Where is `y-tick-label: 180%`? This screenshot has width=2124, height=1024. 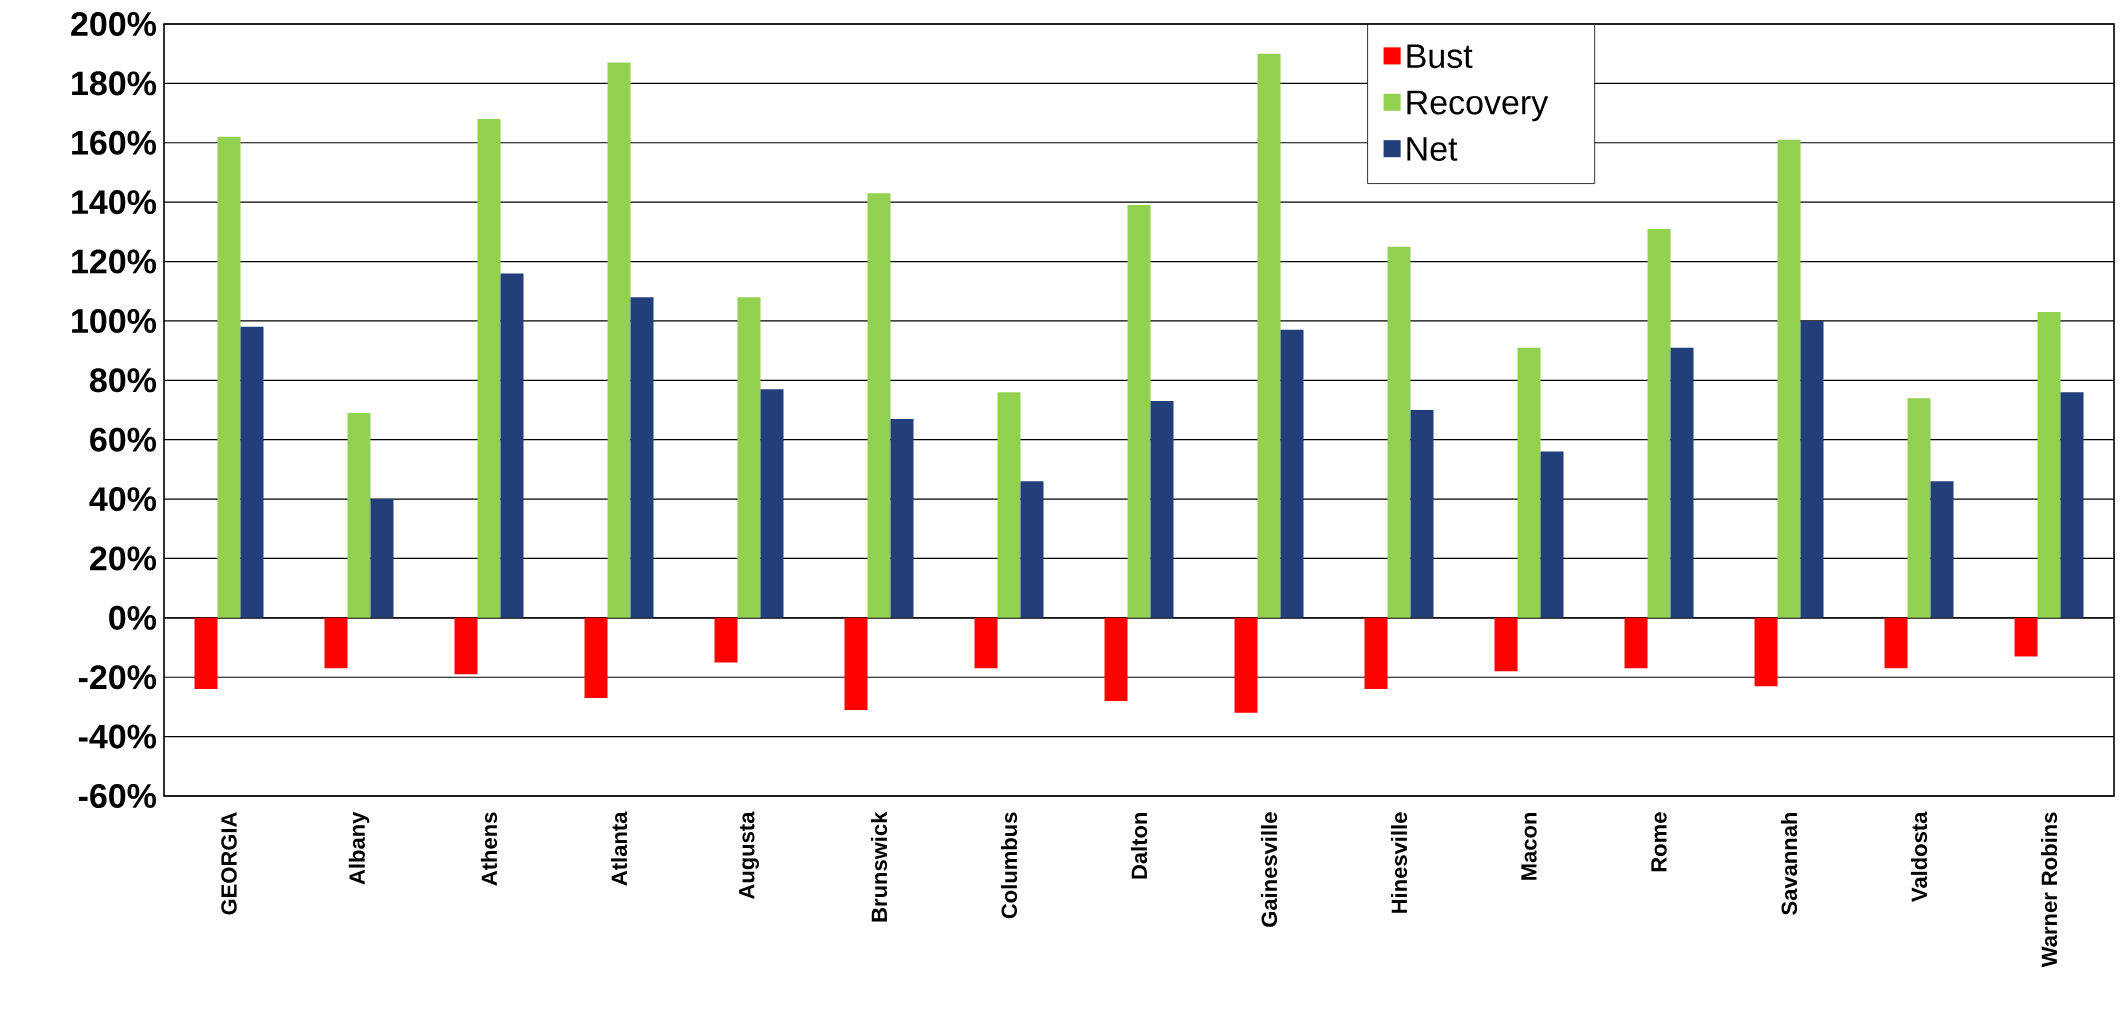
y-tick-label: 180% is located at coordinates (114, 83).